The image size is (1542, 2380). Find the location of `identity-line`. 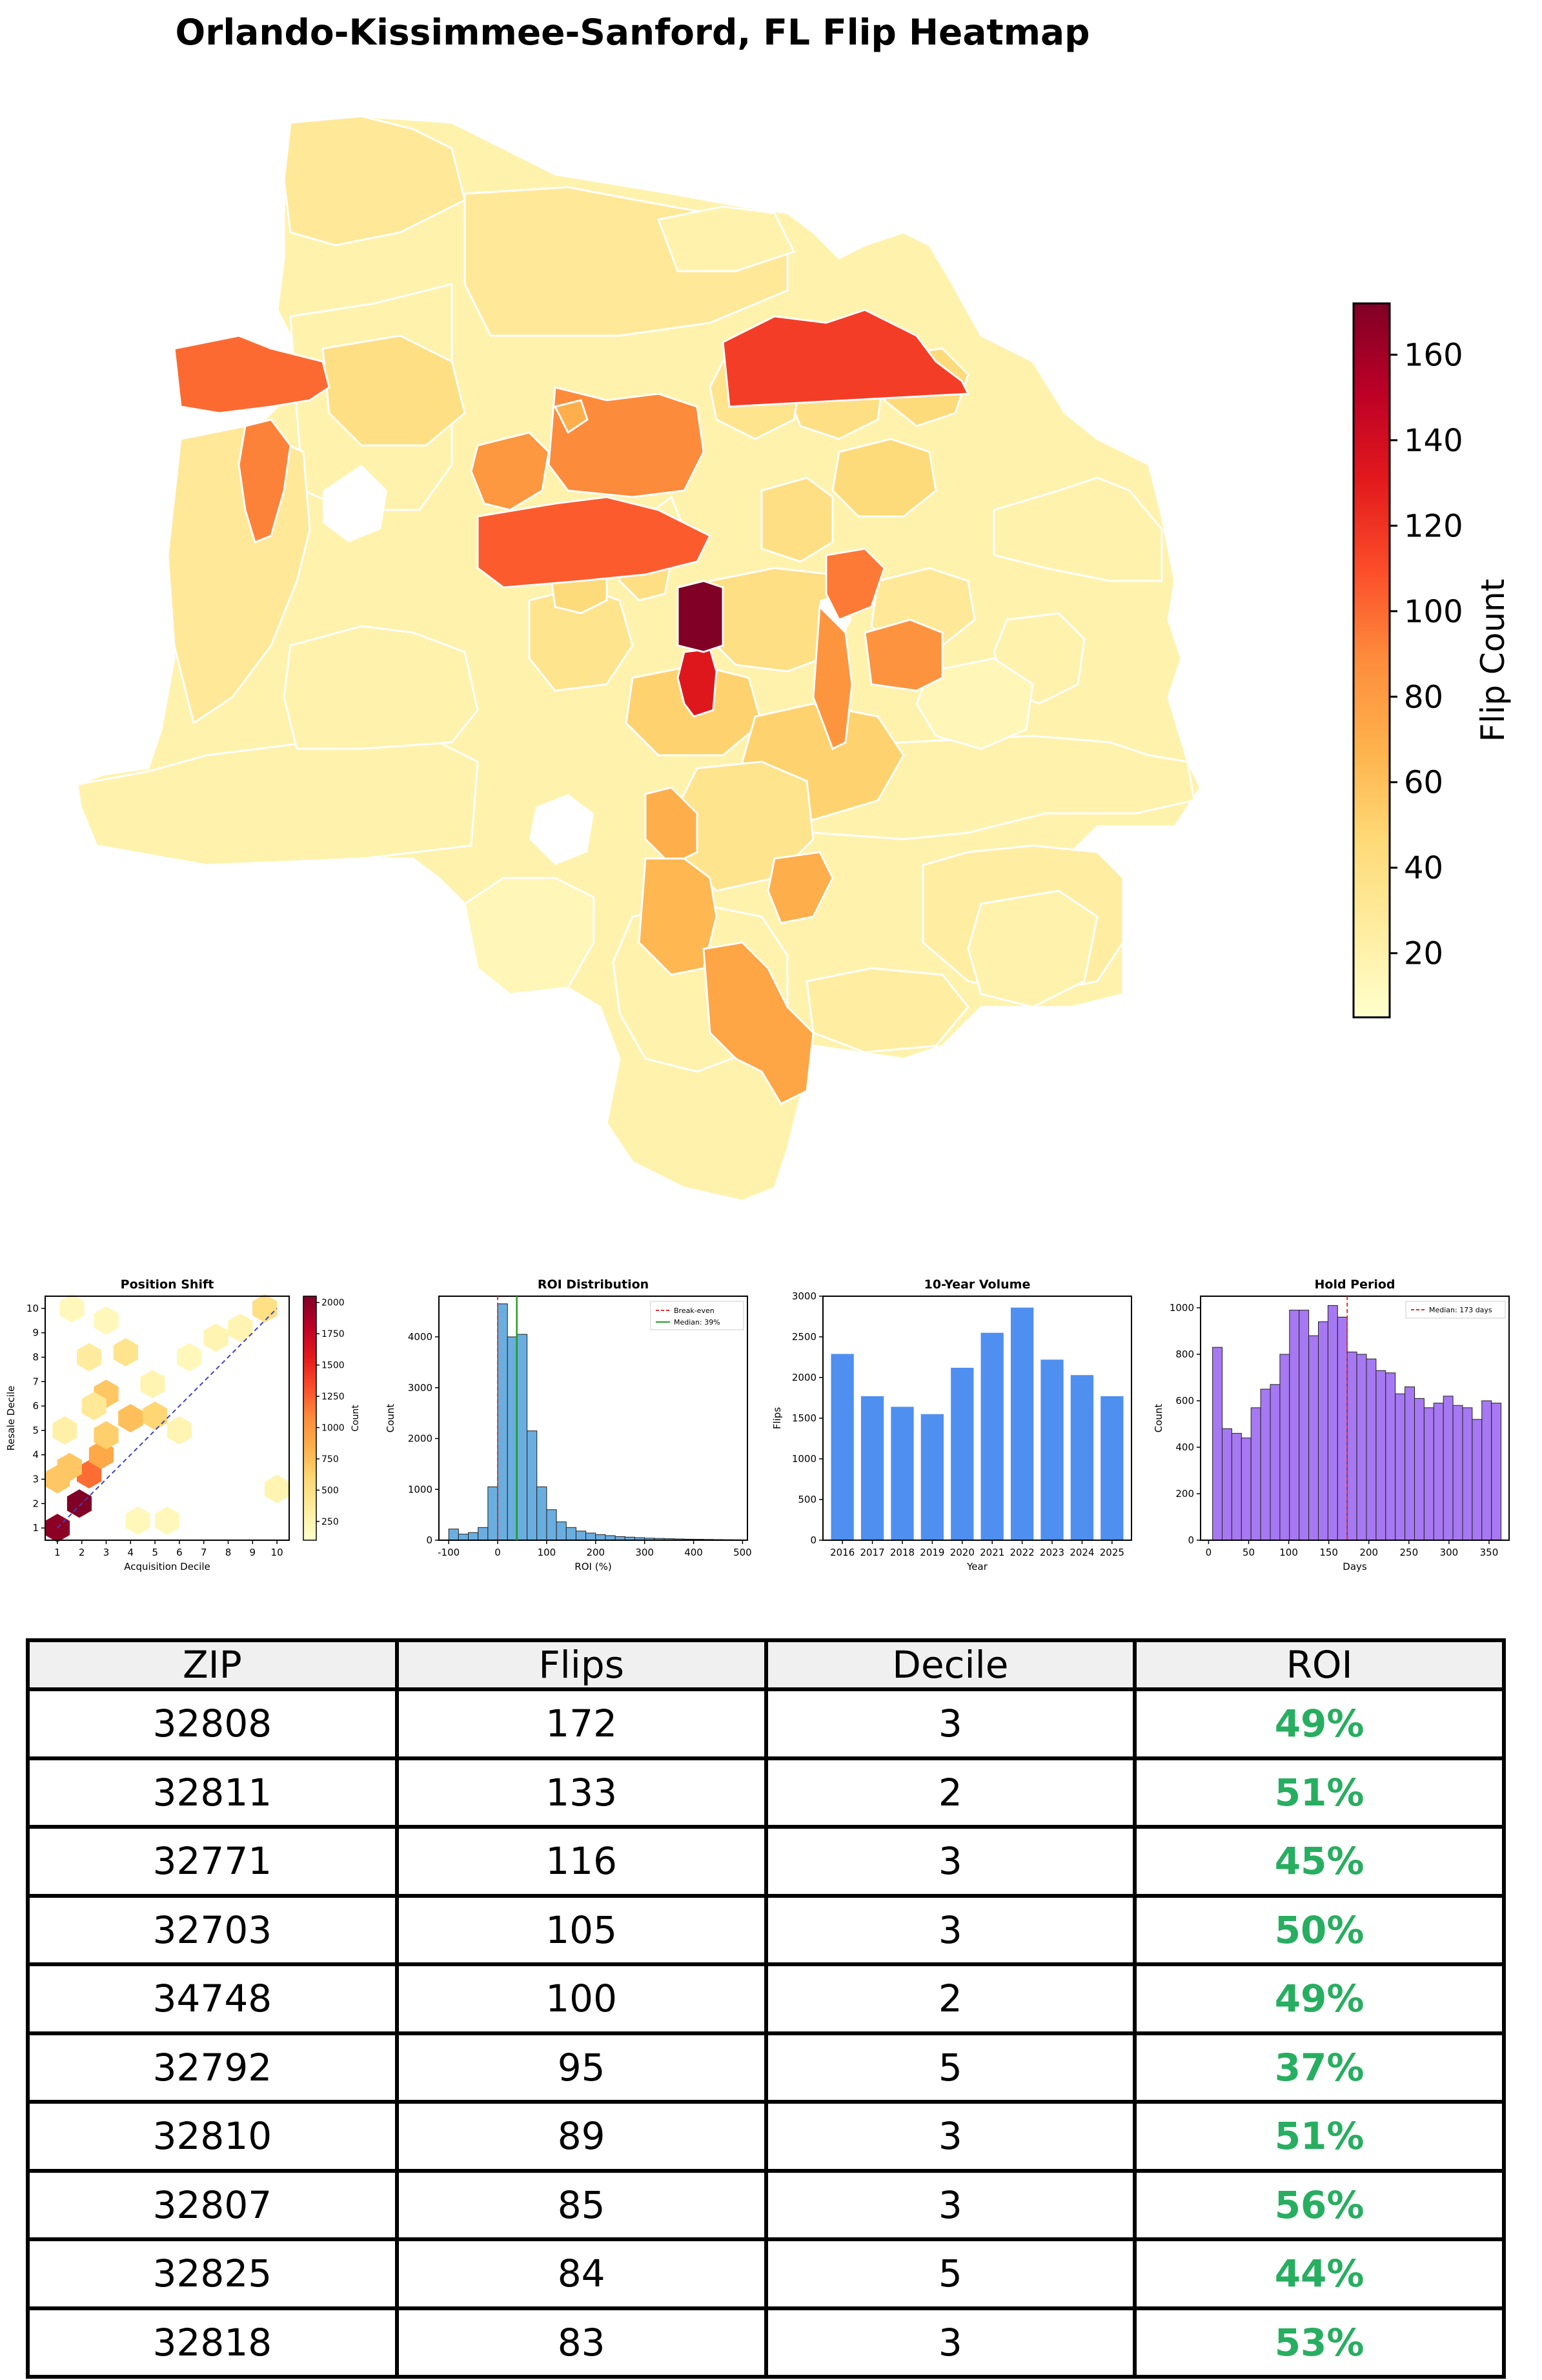

identity-line is located at coordinates (168, 1418).